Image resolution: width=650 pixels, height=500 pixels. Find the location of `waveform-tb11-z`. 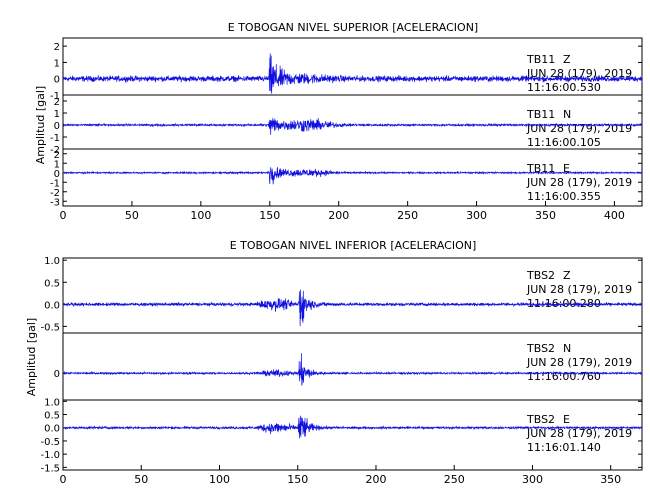

waveform-tb11-z is located at coordinates (352, 73).